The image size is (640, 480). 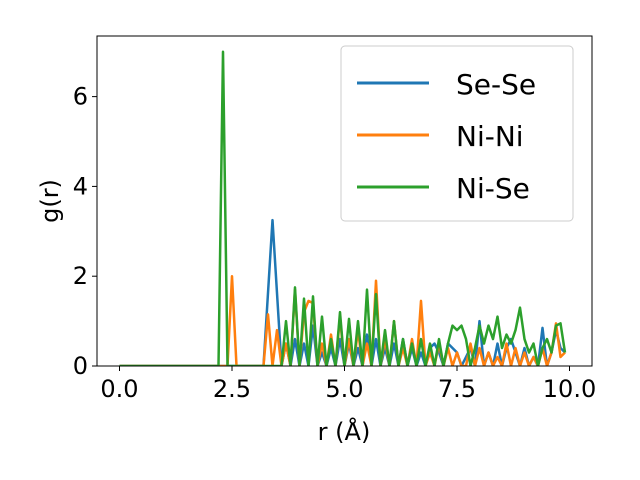 What do you see at coordinates (496, 84) in the screenshot?
I see `legend-label-se-se: Se-Se` at bounding box center [496, 84].